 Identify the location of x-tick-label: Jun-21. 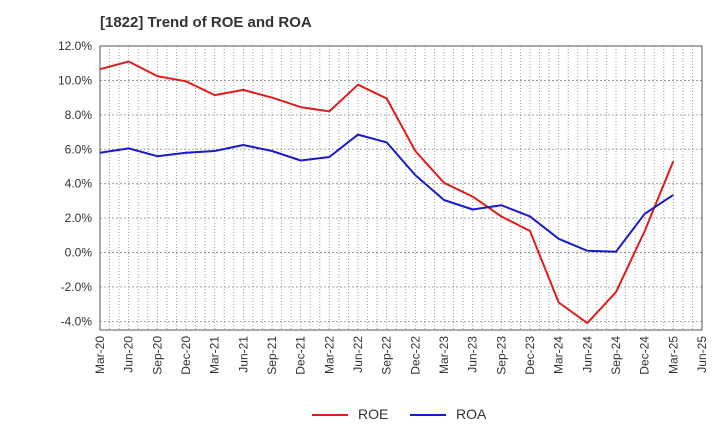
(243, 354).